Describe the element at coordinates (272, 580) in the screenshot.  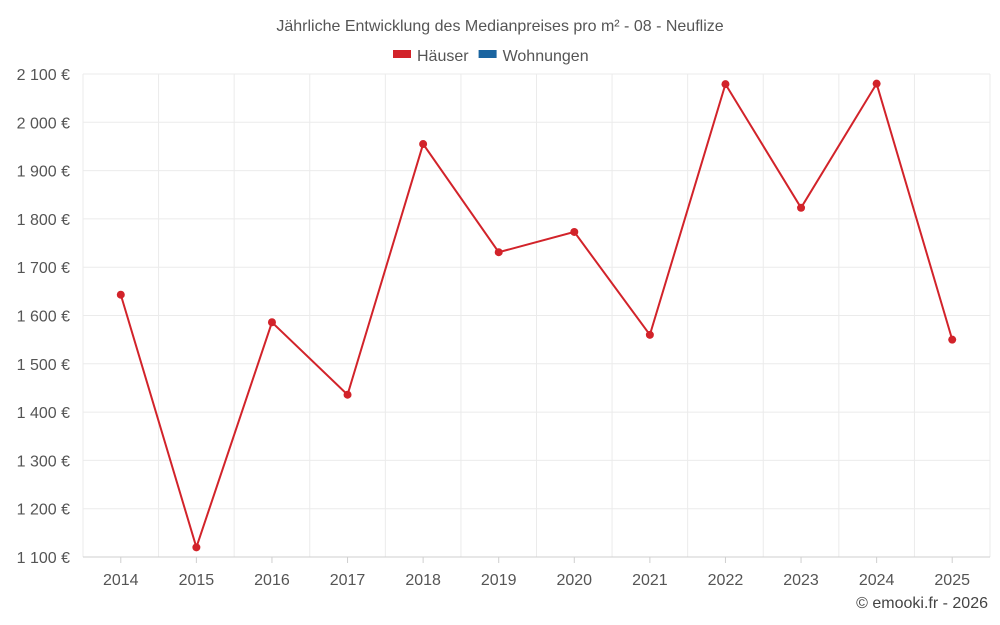
I see `x-tick-label: 2016` at that location.